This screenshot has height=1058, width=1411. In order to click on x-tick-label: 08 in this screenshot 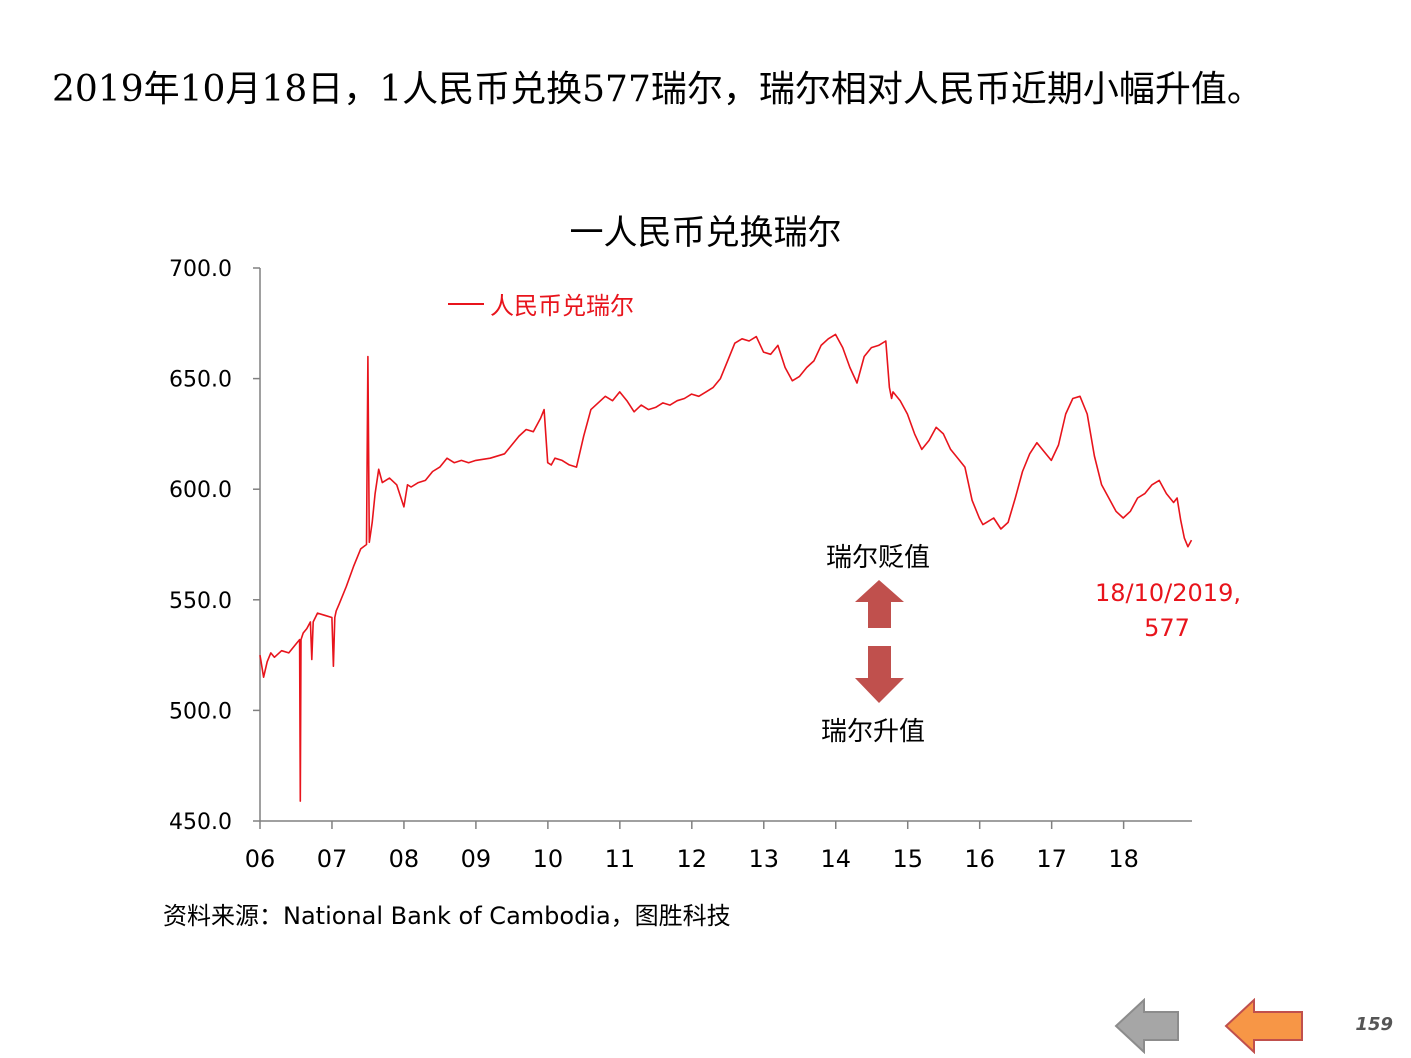, I will do `click(404, 859)`.